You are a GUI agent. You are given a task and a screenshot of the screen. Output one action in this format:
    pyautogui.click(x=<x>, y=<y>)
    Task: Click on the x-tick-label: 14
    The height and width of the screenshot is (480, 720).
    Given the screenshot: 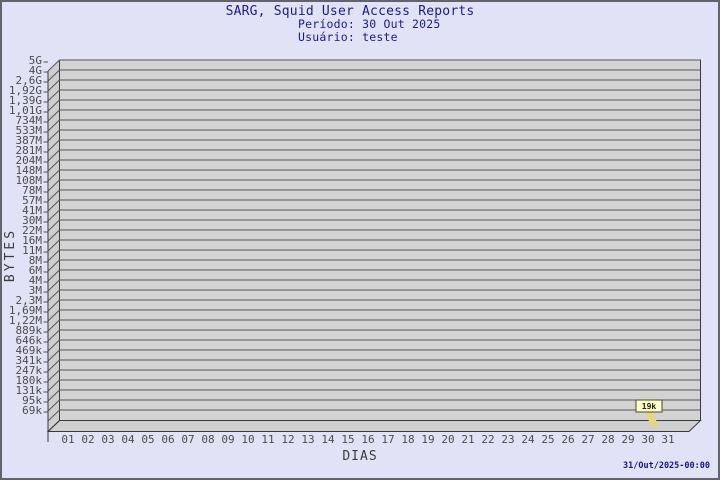 What is the action you would take?
    pyautogui.click(x=328, y=439)
    